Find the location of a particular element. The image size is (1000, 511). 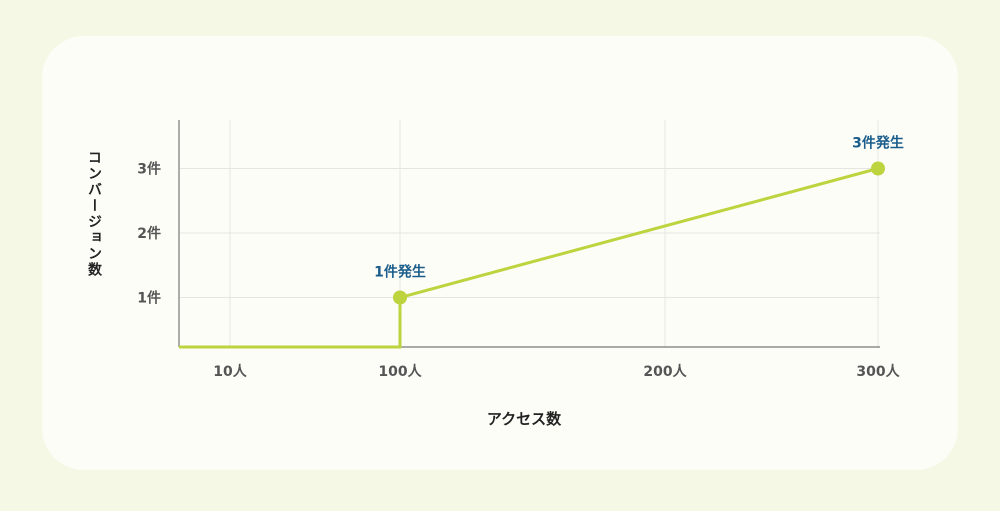

x-axis-label: アクセス数 is located at coordinates (524, 419).